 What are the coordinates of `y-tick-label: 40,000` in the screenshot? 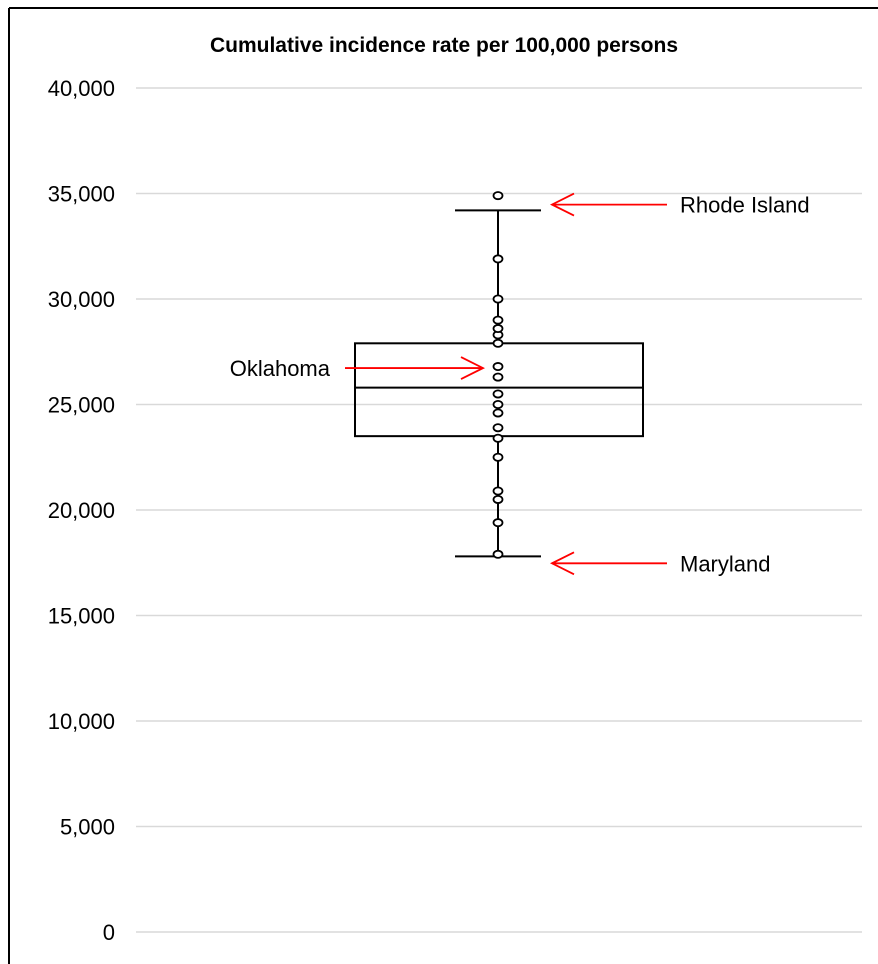 It's located at (81, 88).